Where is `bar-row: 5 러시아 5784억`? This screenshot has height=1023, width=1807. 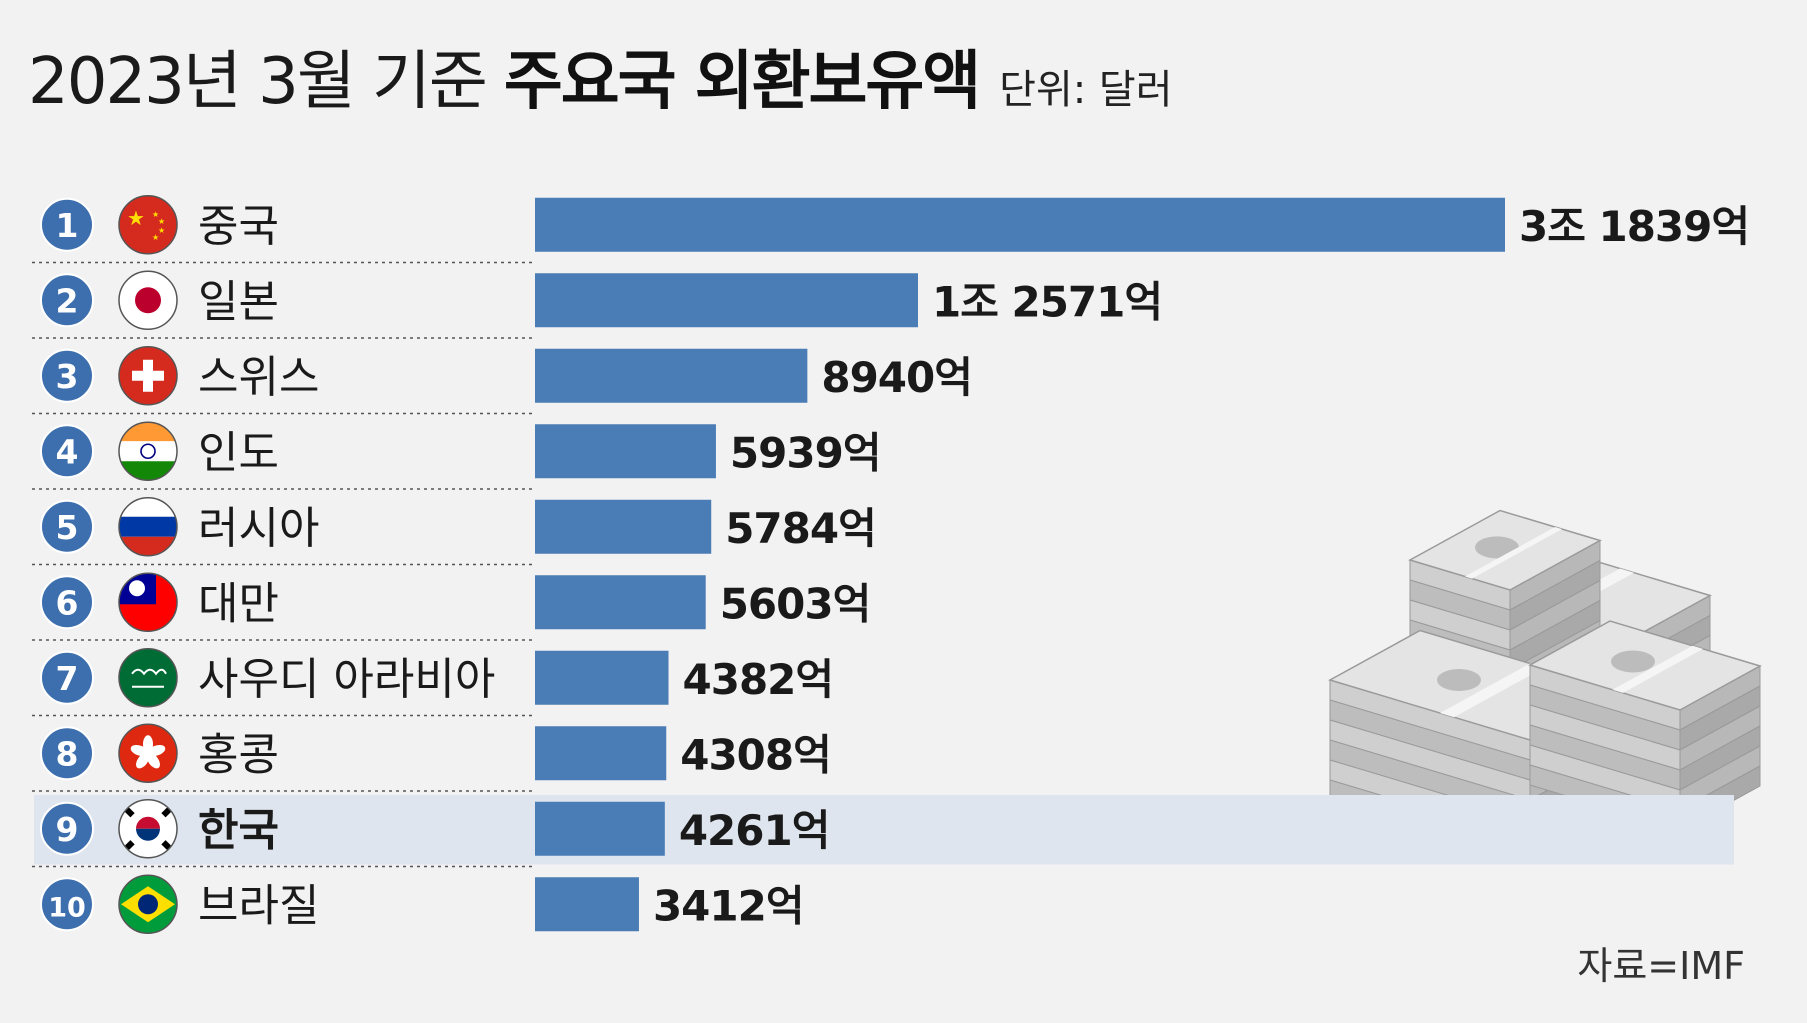
bar-row: 5 러시아 5784억 is located at coordinates (454, 531).